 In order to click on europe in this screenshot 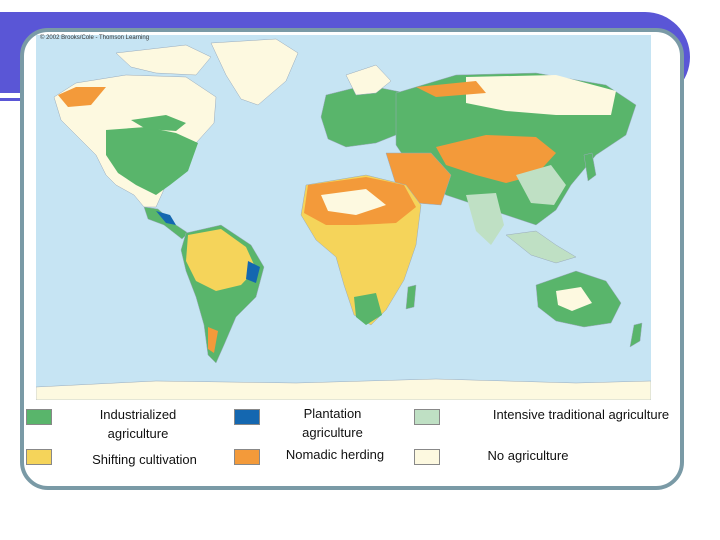, I will do `click(368, 116)`.